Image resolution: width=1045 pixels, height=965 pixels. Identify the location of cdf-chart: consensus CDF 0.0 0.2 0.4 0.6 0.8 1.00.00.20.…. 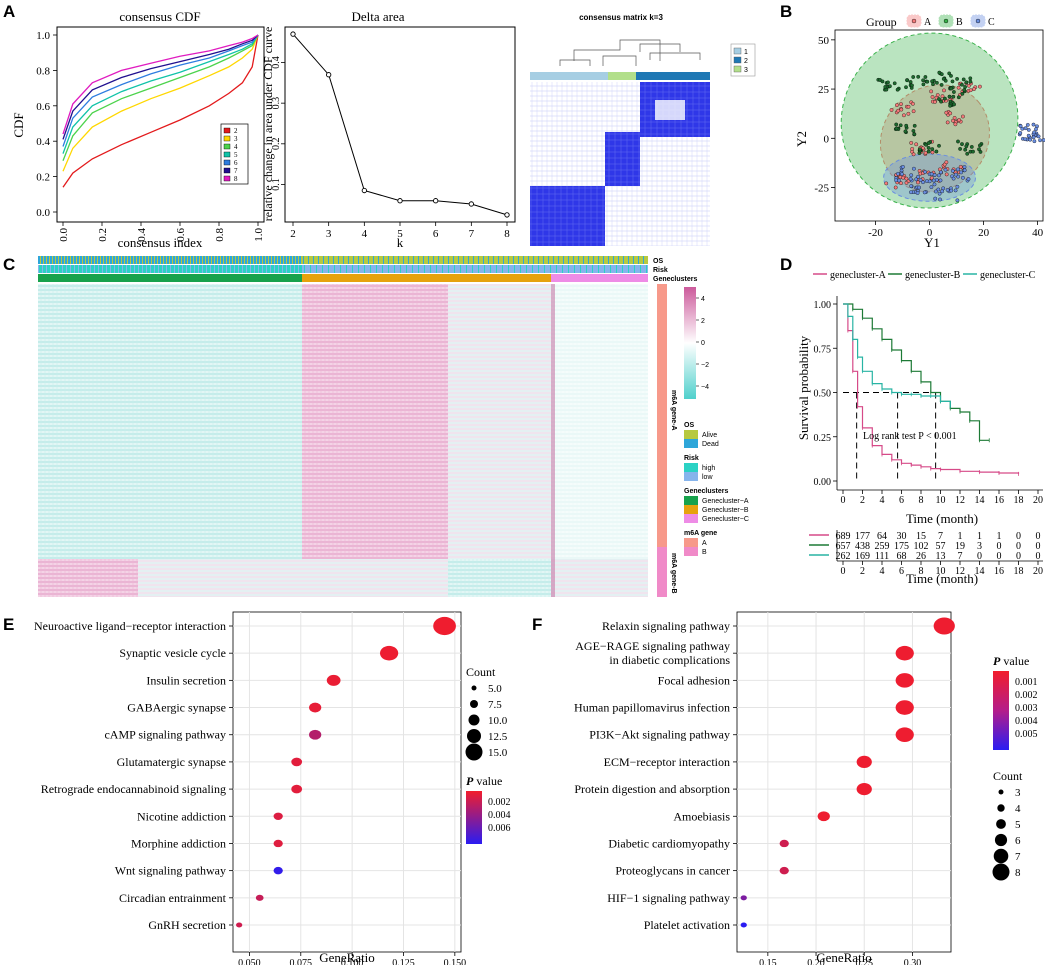
(138, 129).